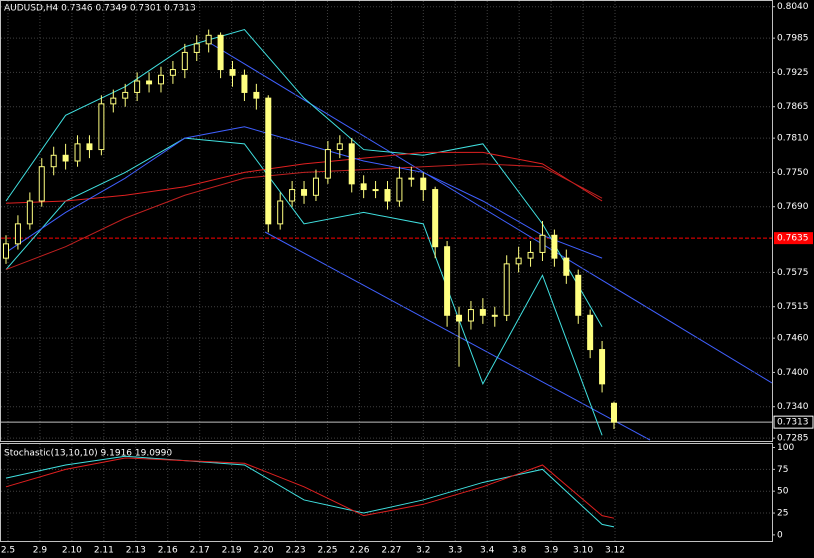  What do you see at coordinates (783, 492) in the screenshot?
I see `y-tick-label: 50` at bounding box center [783, 492].